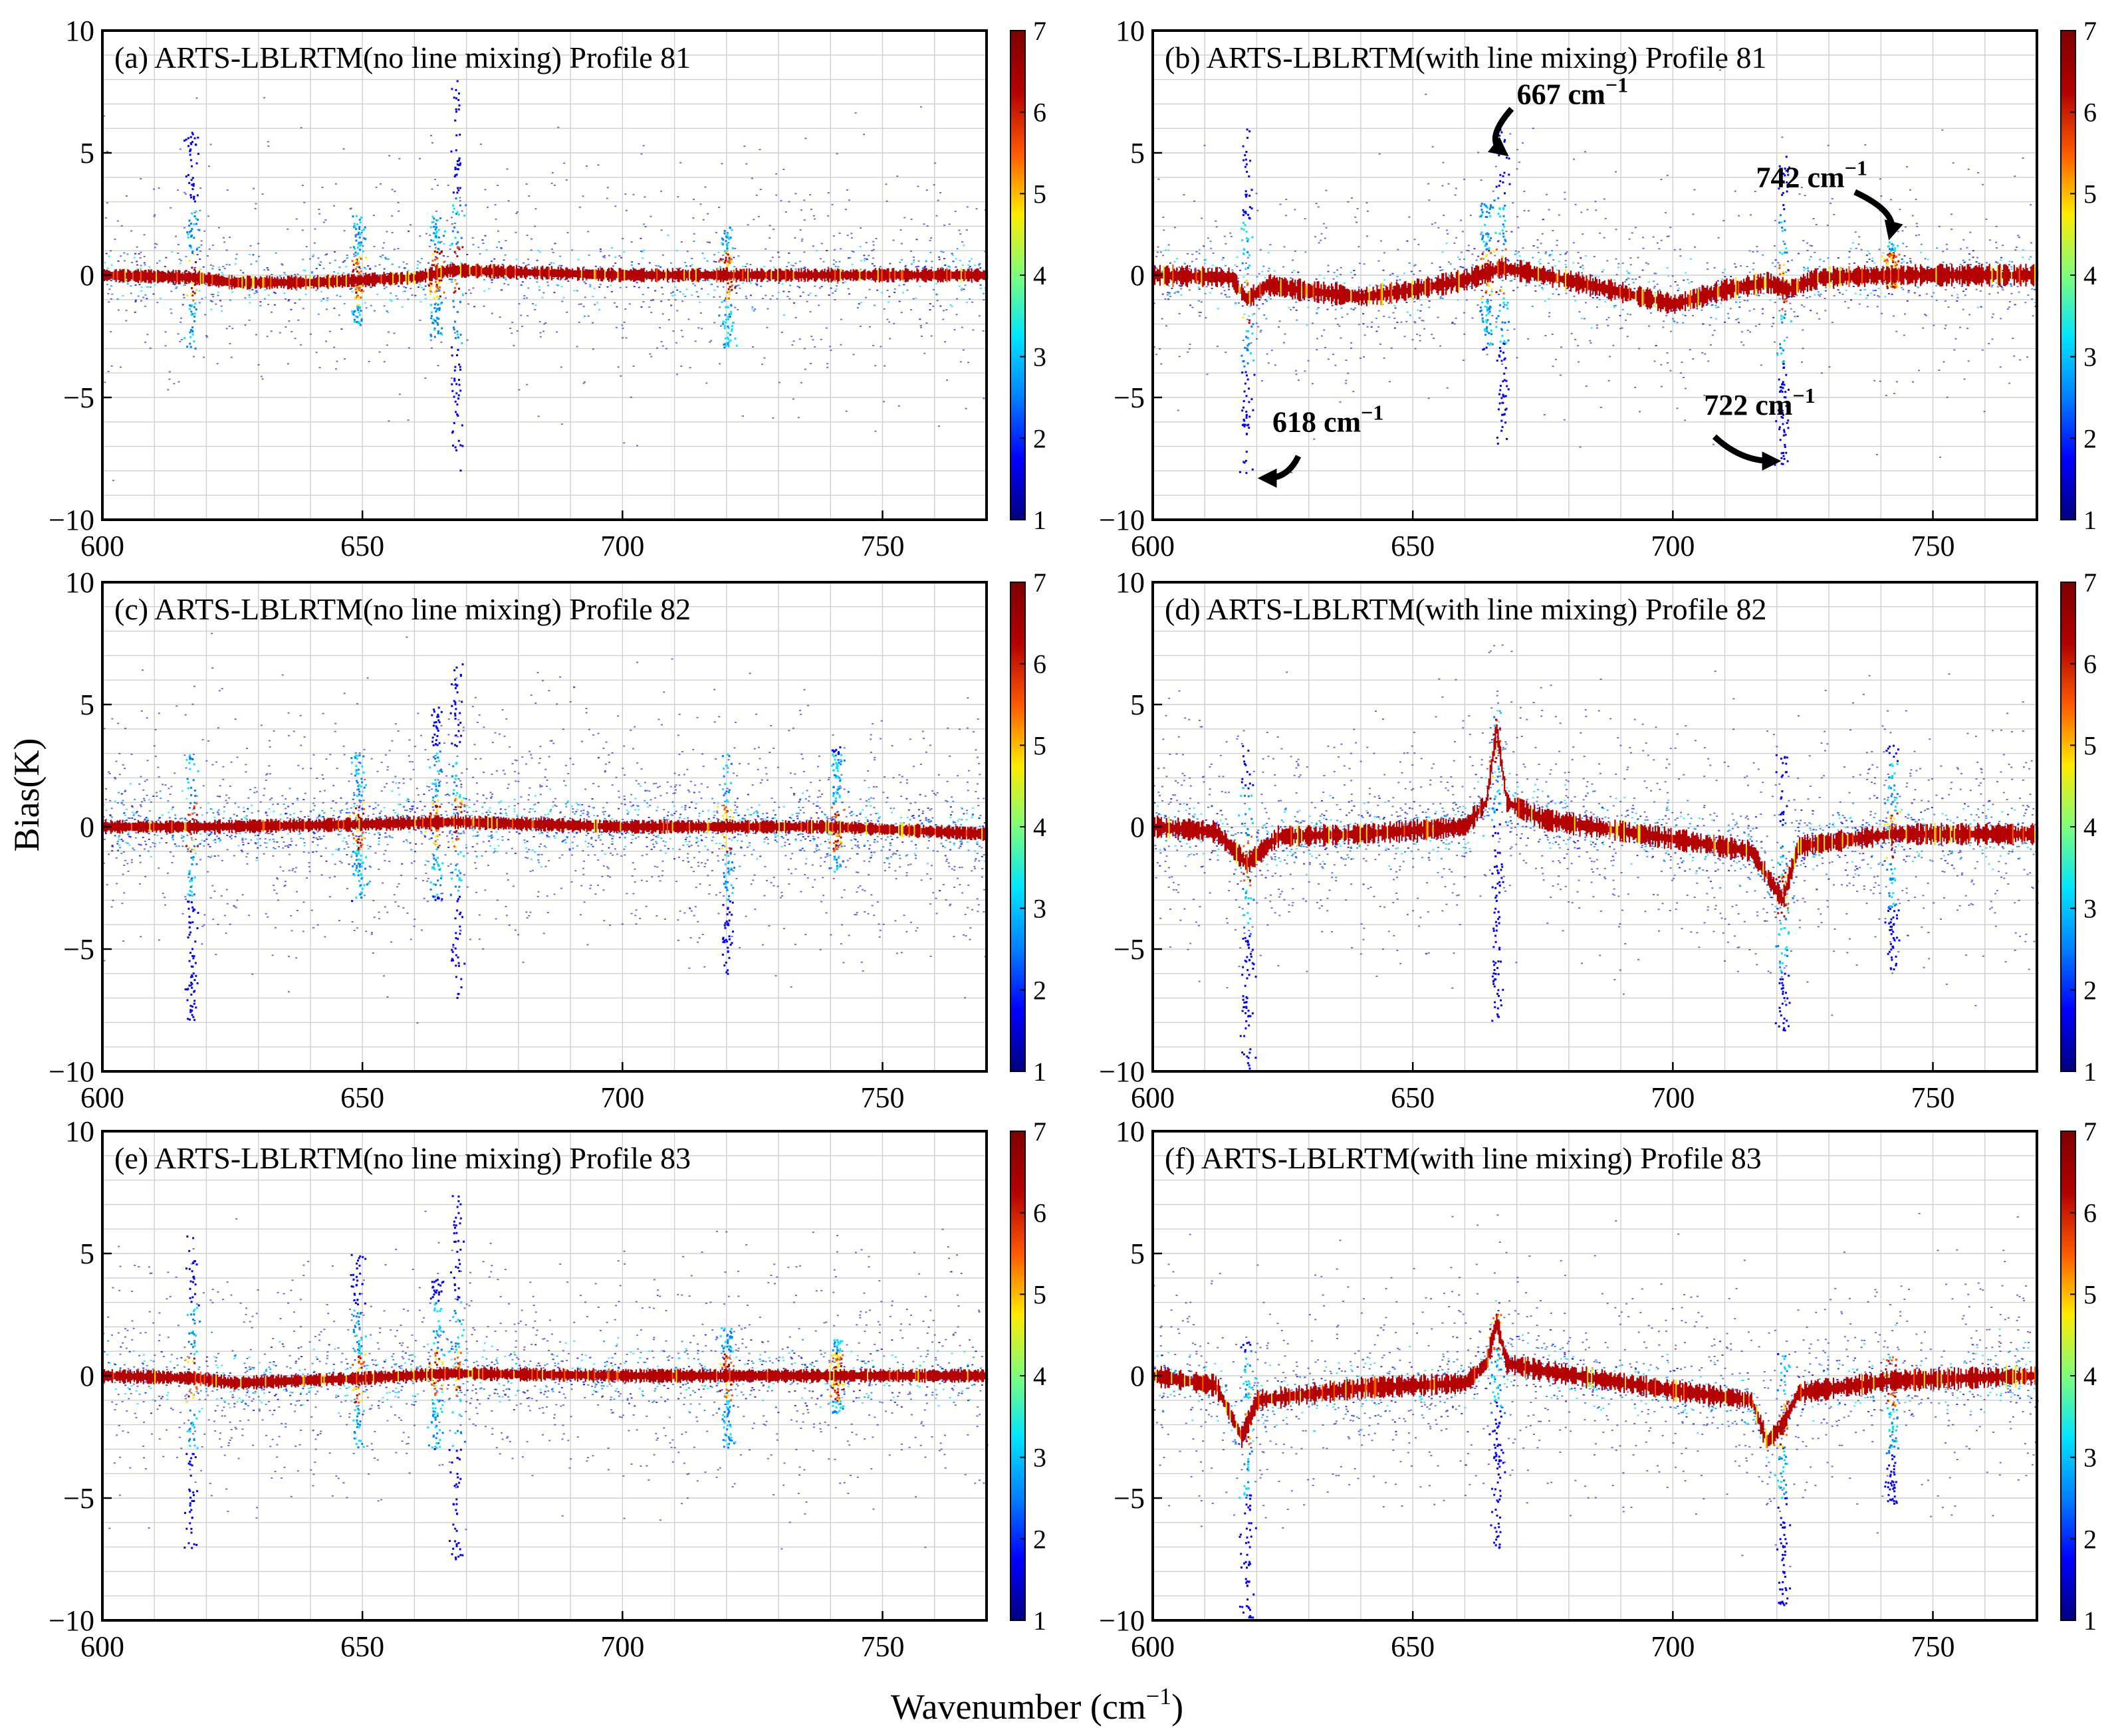 The width and height of the screenshot is (2126, 1736). I want to click on y-tick-label: −10, so click(71, 520).